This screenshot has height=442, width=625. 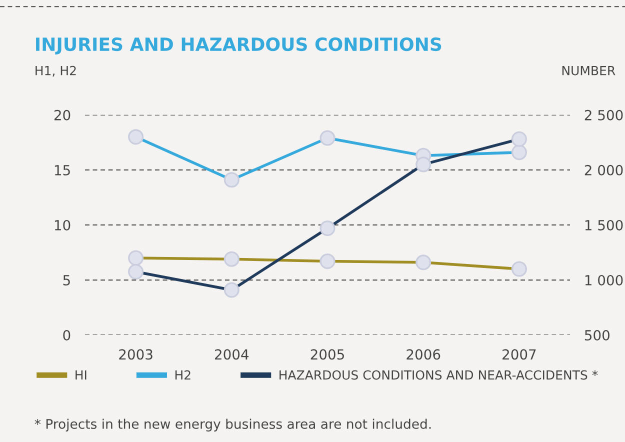 What do you see at coordinates (135, 354) in the screenshot?
I see `x-tick-label: 2003` at bounding box center [135, 354].